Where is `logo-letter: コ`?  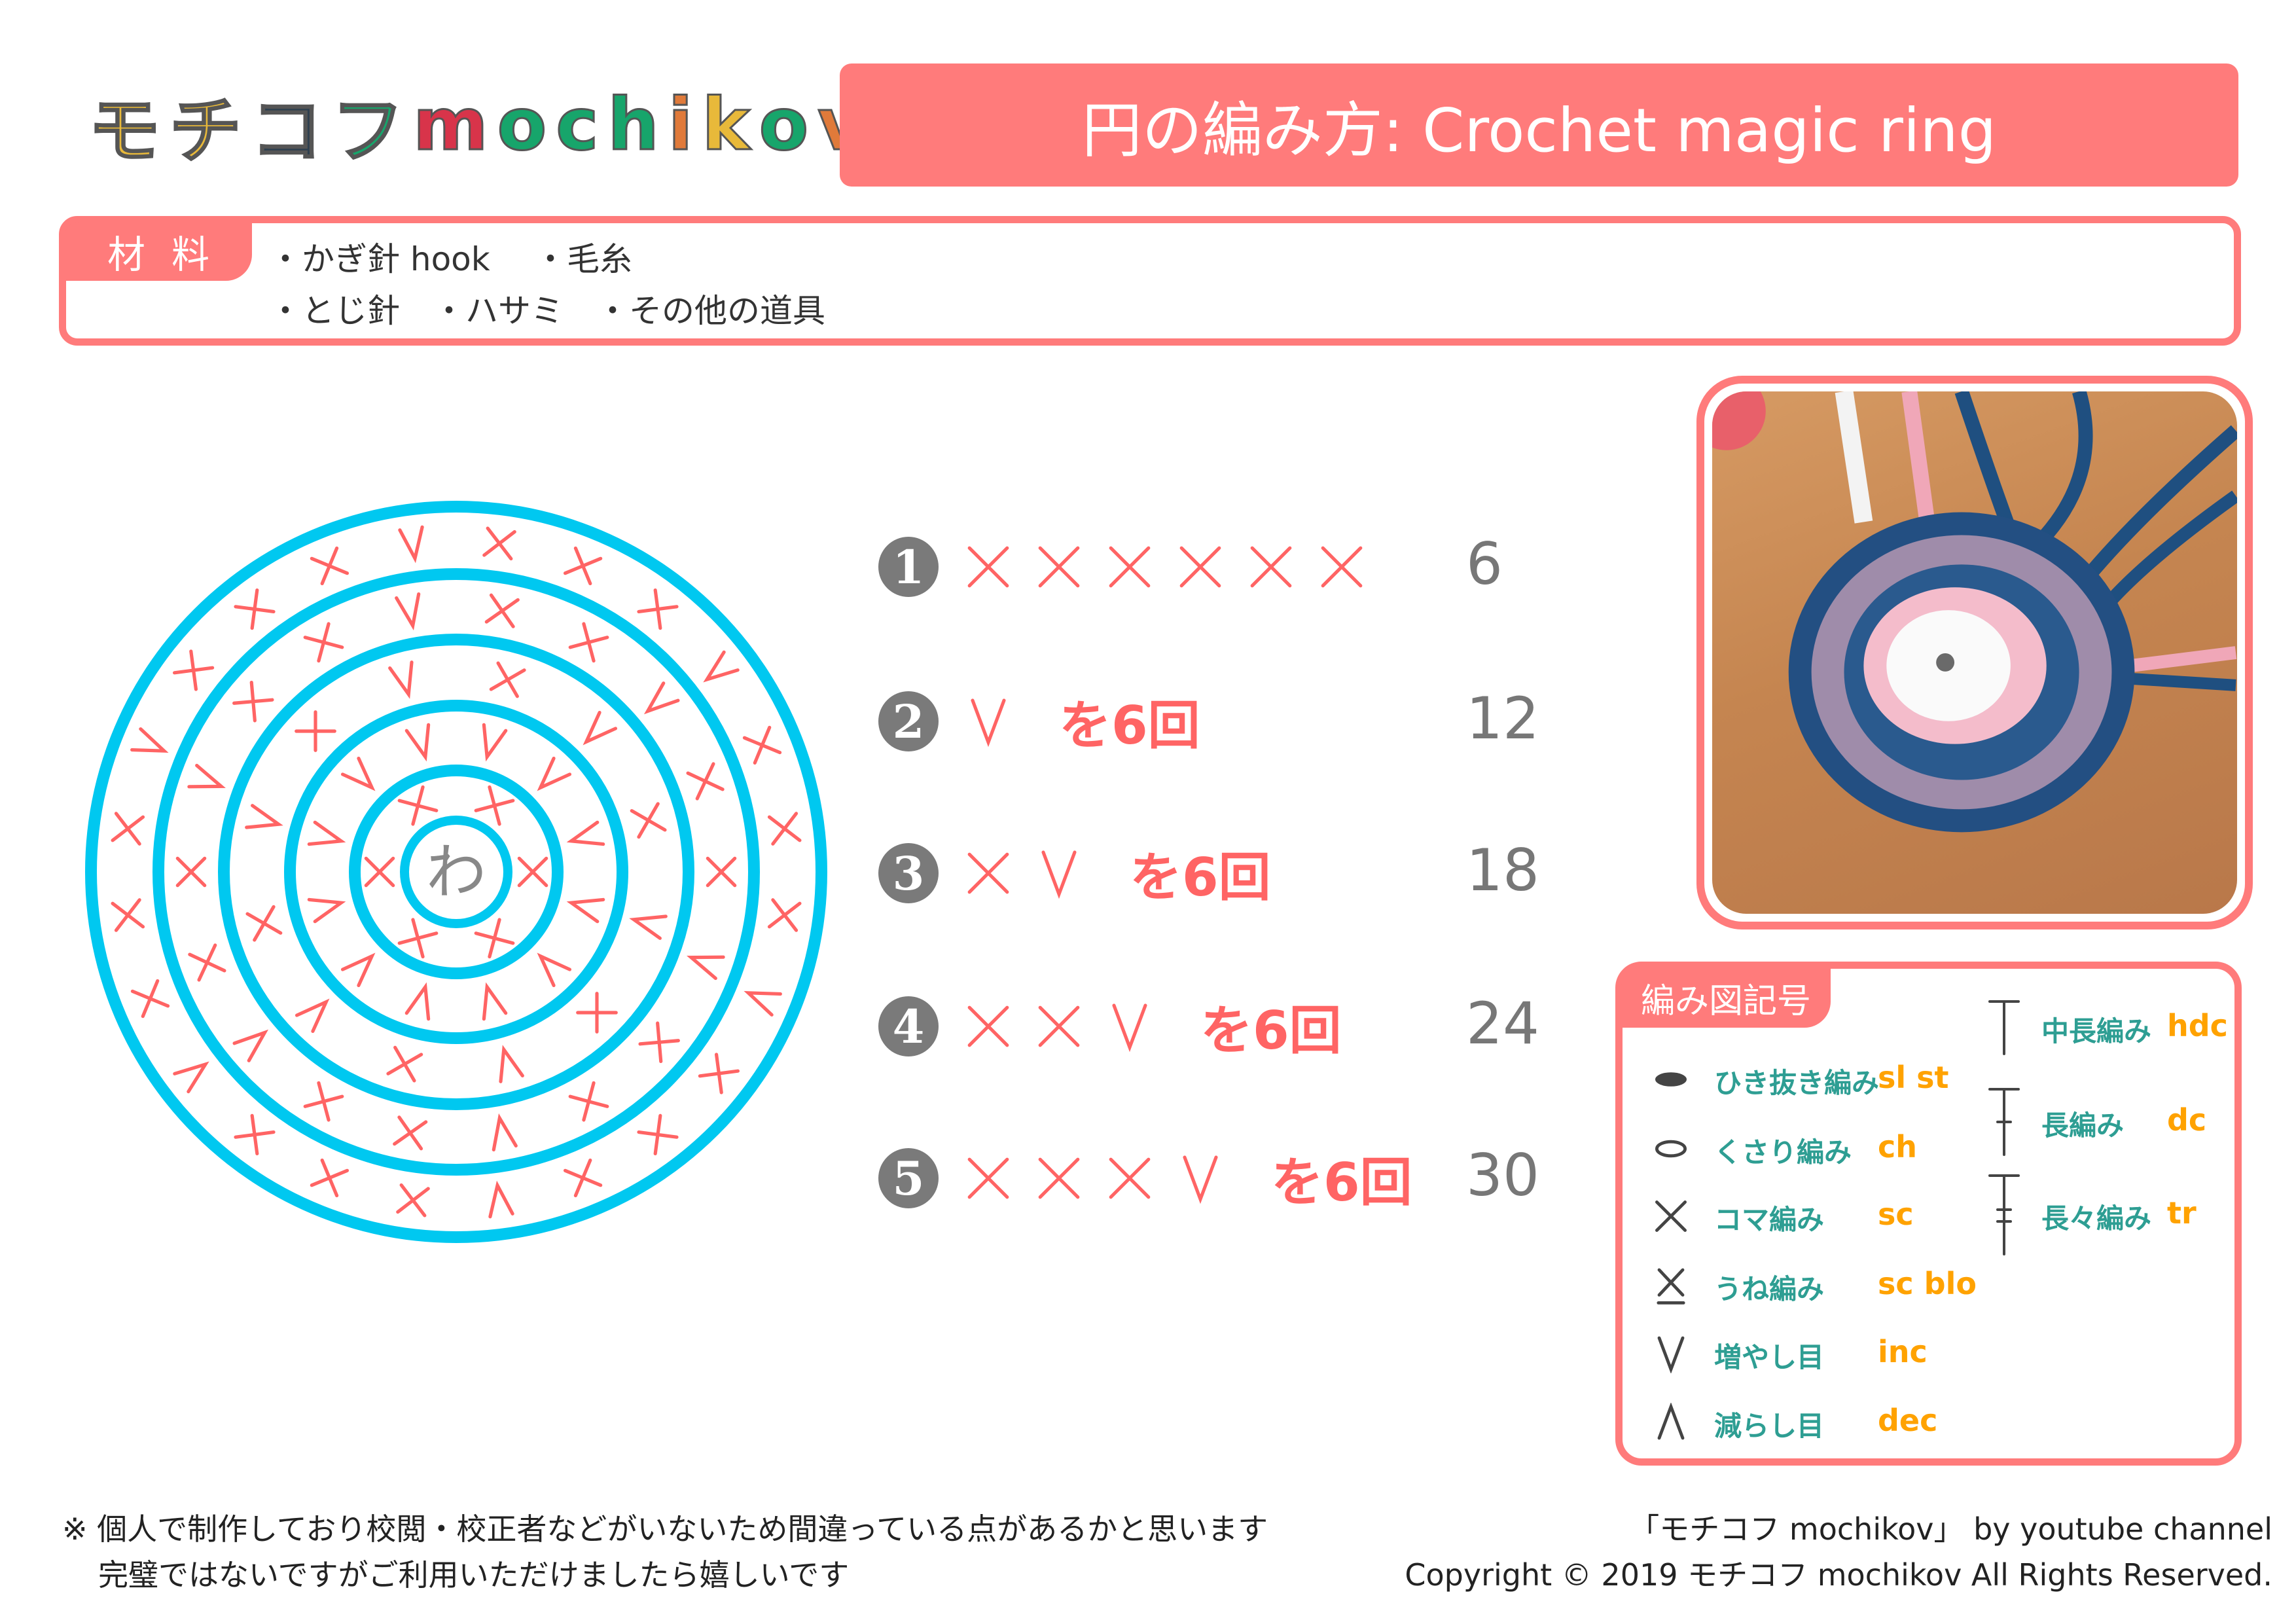 logo-letter: コ is located at coordinates (291, 131).